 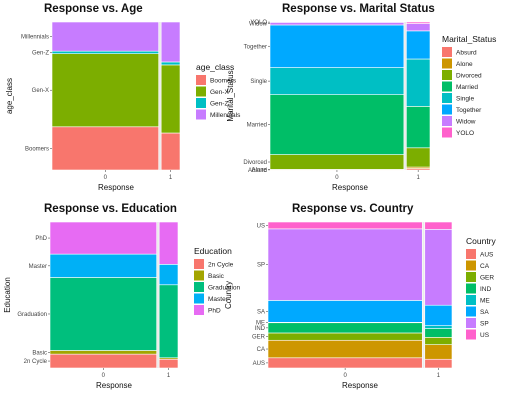 What do you see at coordinates (484, 312) in the screenshot?
I see `legend-label-sa: SA` at bounding box center [484, 312].